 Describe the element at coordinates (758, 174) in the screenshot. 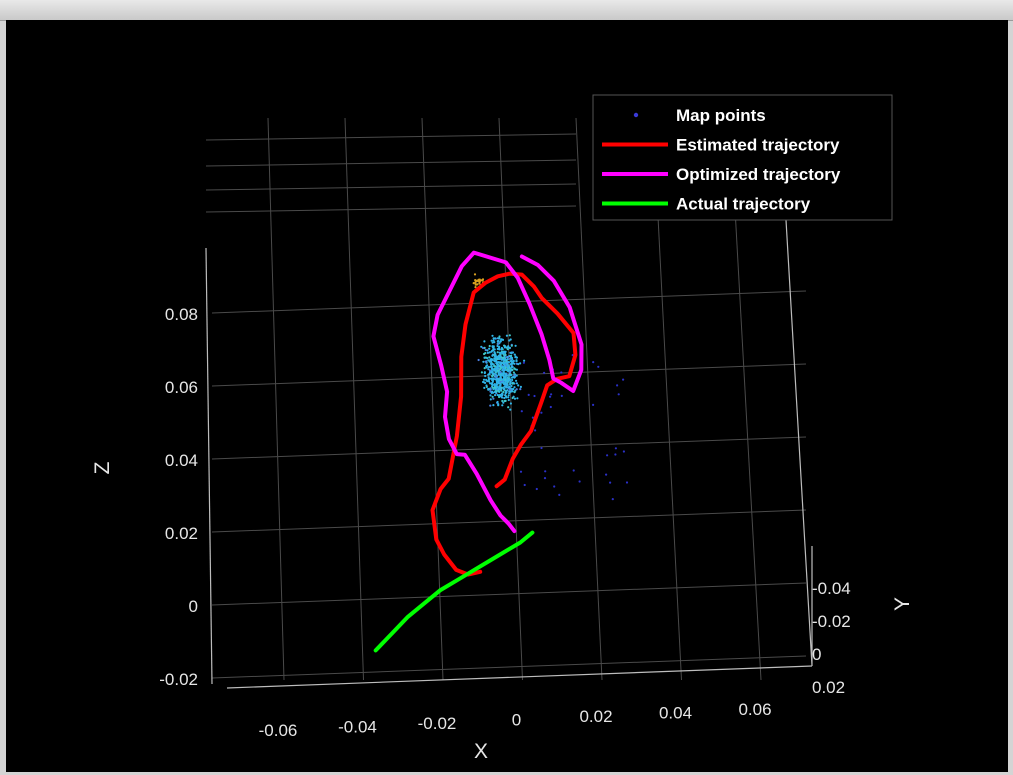

I see `legend-label: Optimized trajectory` at that location.